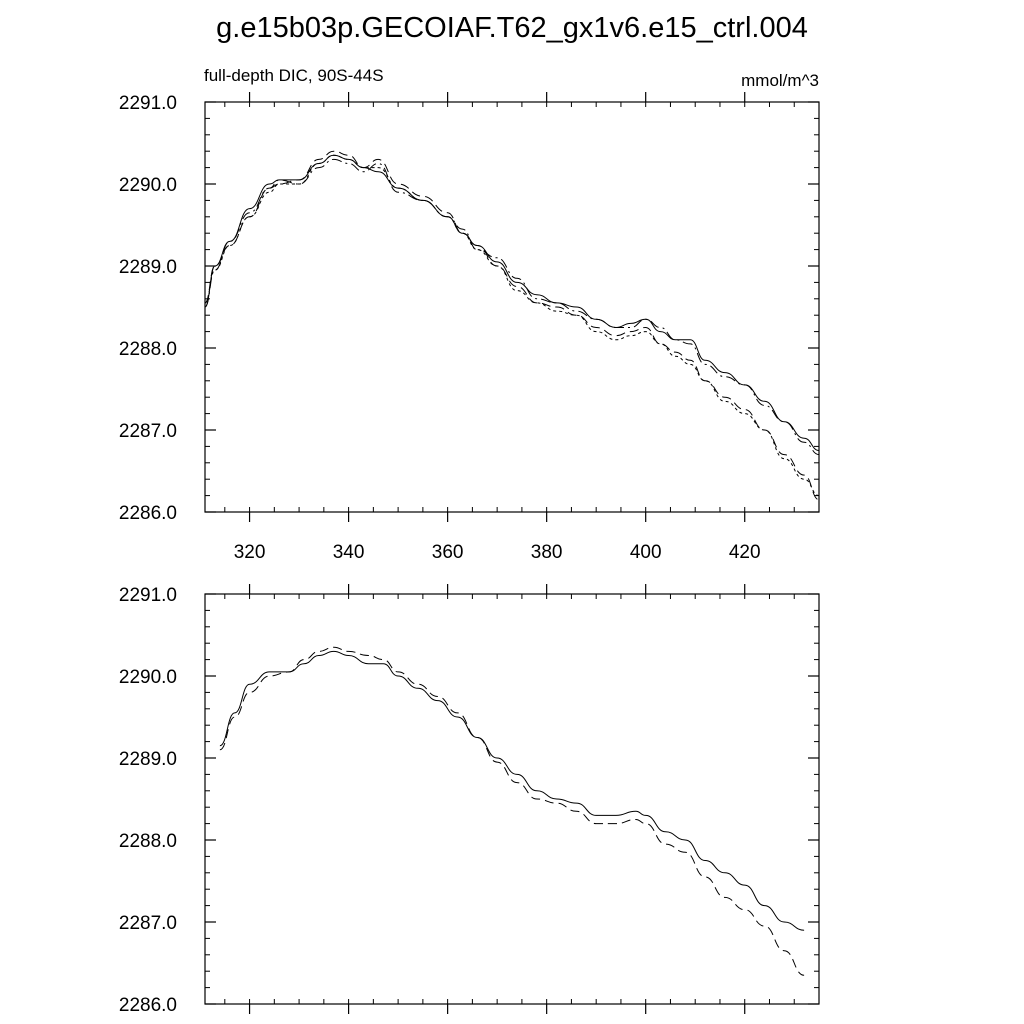 This screenshot has width=1024, height=1024. I want to click on chart-title: g.e15b03p.GECOIAF.T62_gx1v6.e15_ctrl.004, so click(512, 28).